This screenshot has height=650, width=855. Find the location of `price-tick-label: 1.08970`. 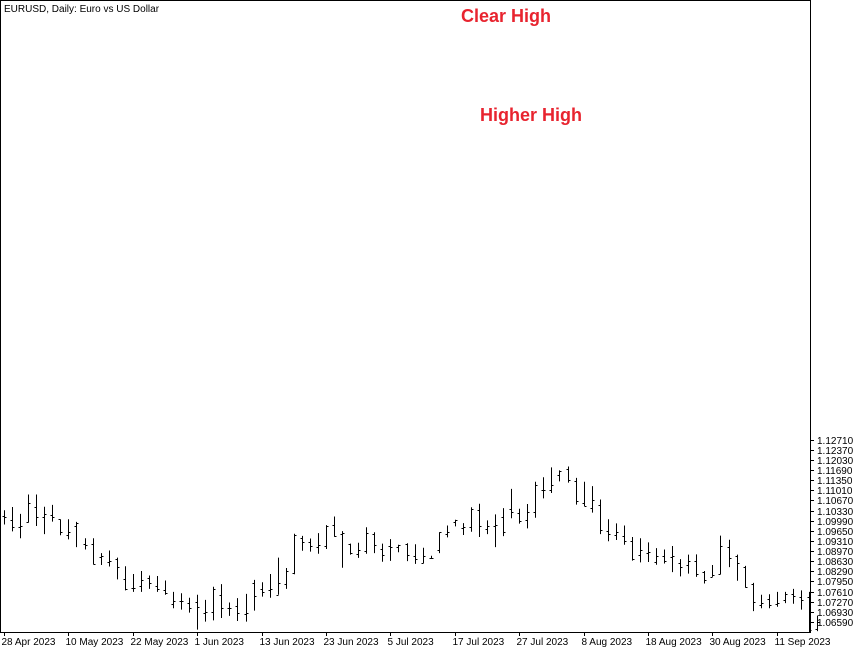

price-tick-label: 1.08970 is located at coordinates (835, 552).